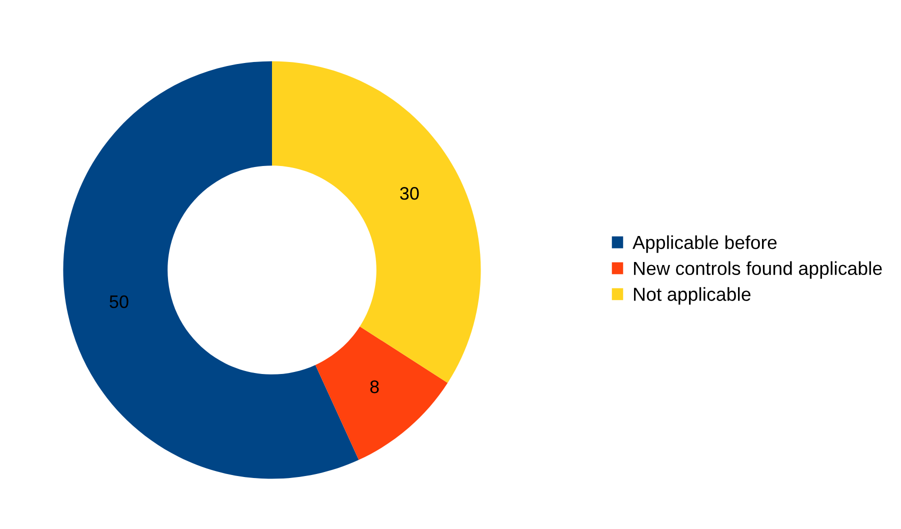 Image resolution: width=901 pixels, height=529 pixels. Describe the element at coordinates (374, 387) in the screenshot. I see `data-label: 8` at that location.